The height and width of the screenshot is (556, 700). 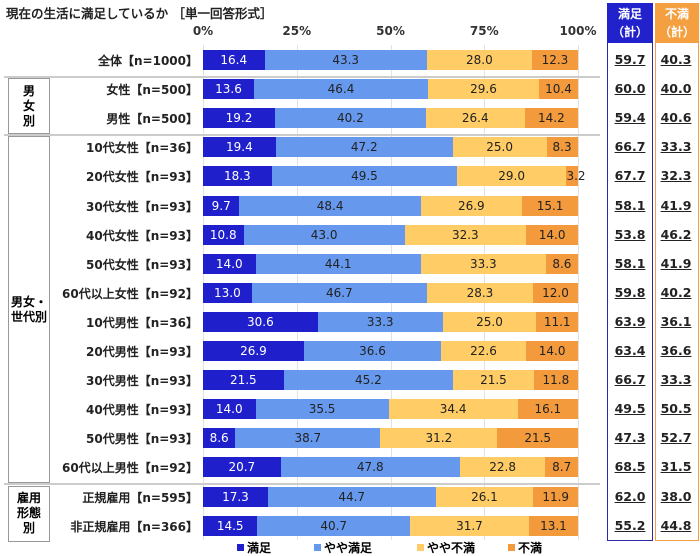 I want to click on bar-segment-不満: 11.8, so click(x=555, y=380).